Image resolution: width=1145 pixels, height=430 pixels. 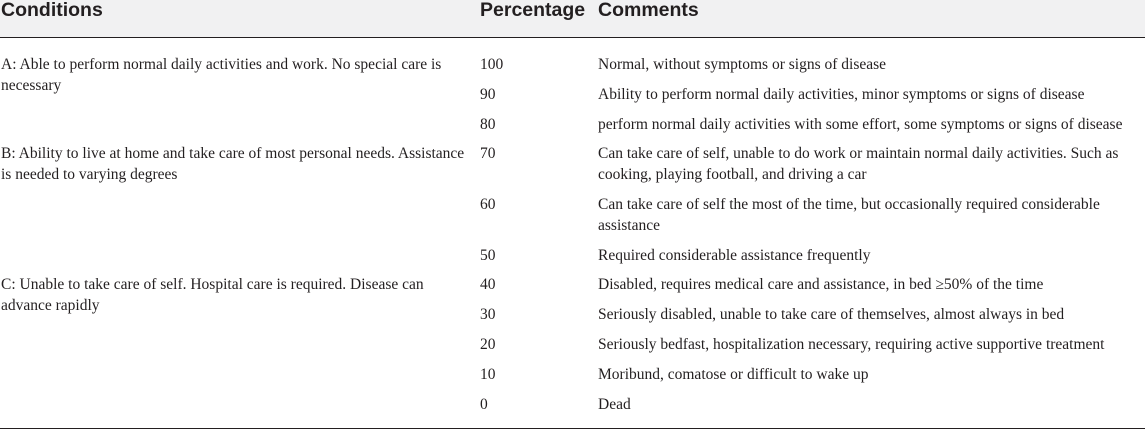 I want to click on percentage-cell: 30, so click(x=488, y=314).